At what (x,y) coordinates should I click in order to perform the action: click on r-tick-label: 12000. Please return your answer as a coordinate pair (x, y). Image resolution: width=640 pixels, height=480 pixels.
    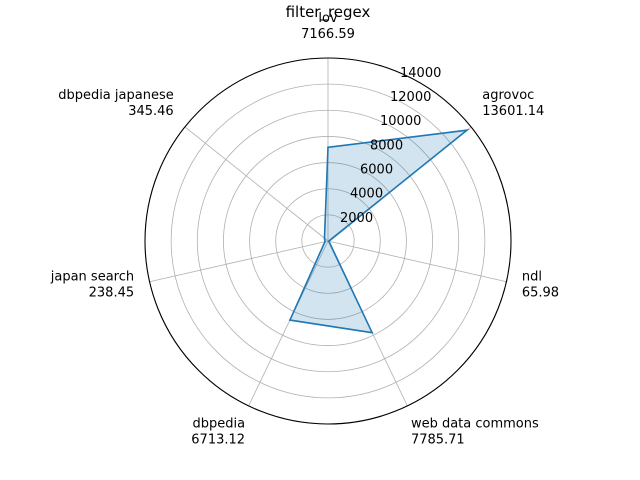
    Looking at the image, I should click on (410, 97).